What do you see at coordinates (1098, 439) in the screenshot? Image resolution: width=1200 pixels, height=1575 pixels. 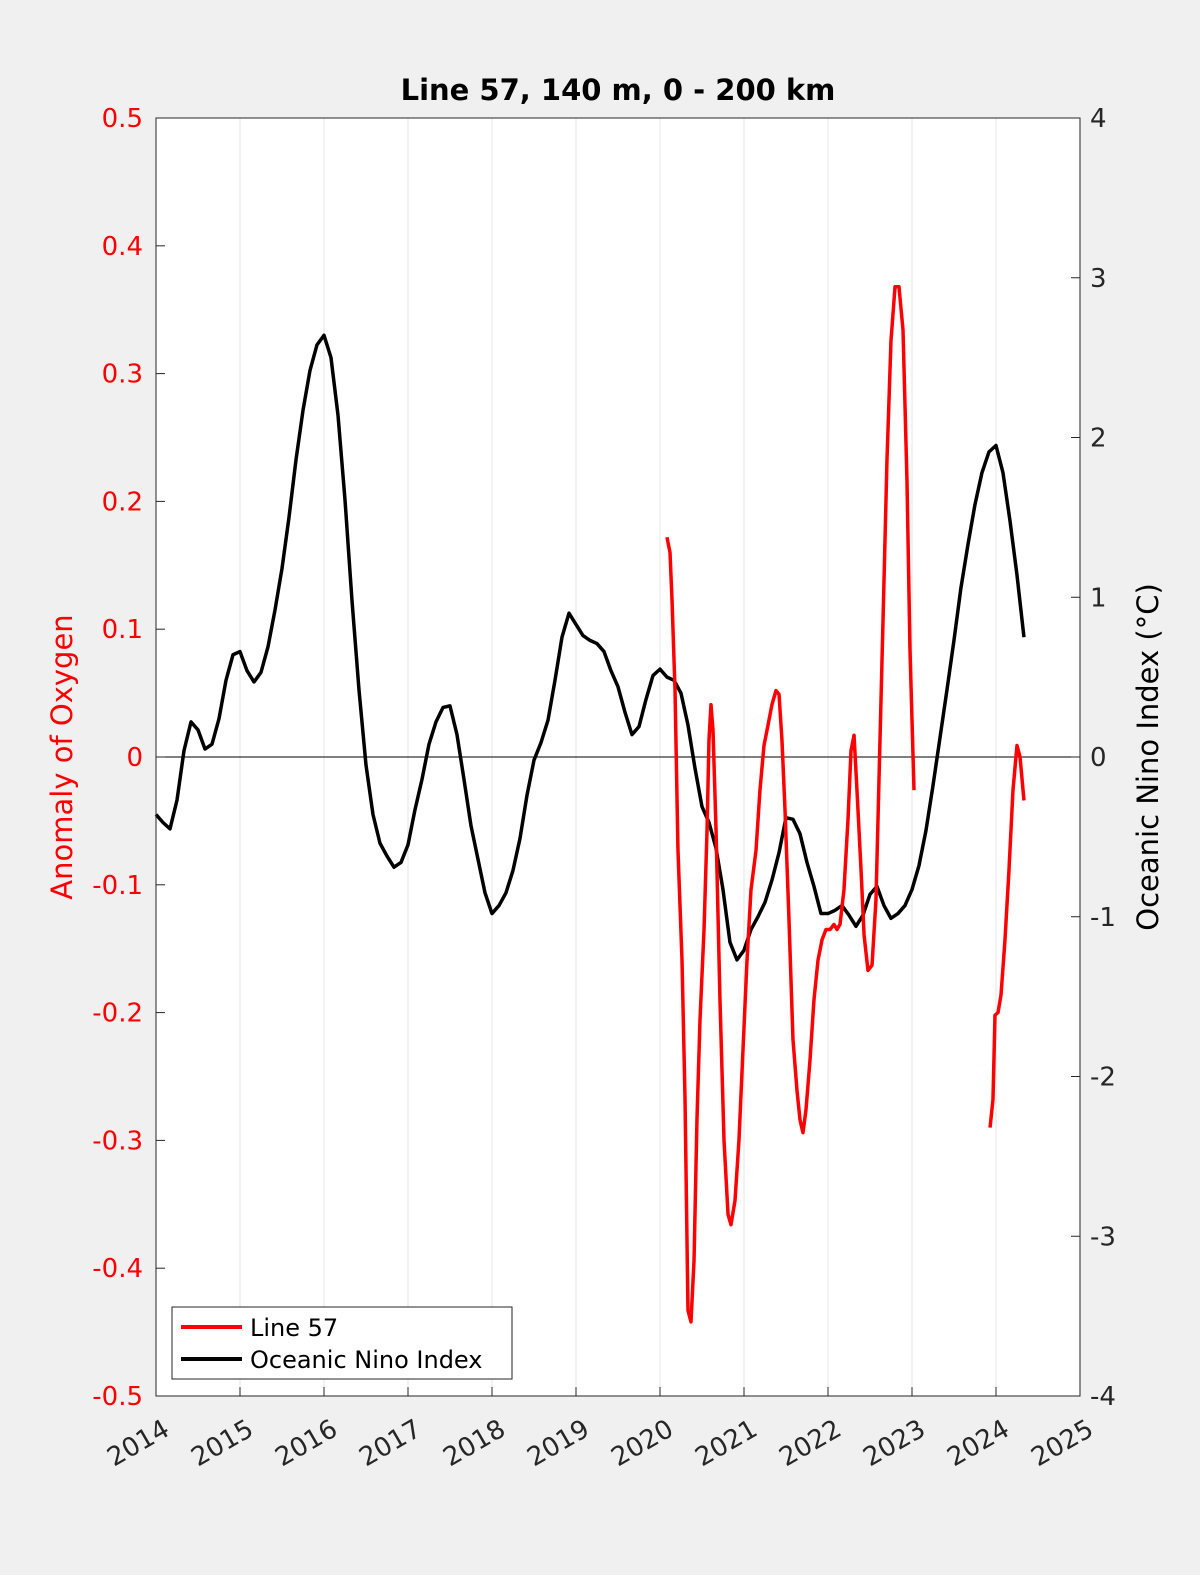 I see `y-right-tick-label: 2` at bounding box center [1098, 439].